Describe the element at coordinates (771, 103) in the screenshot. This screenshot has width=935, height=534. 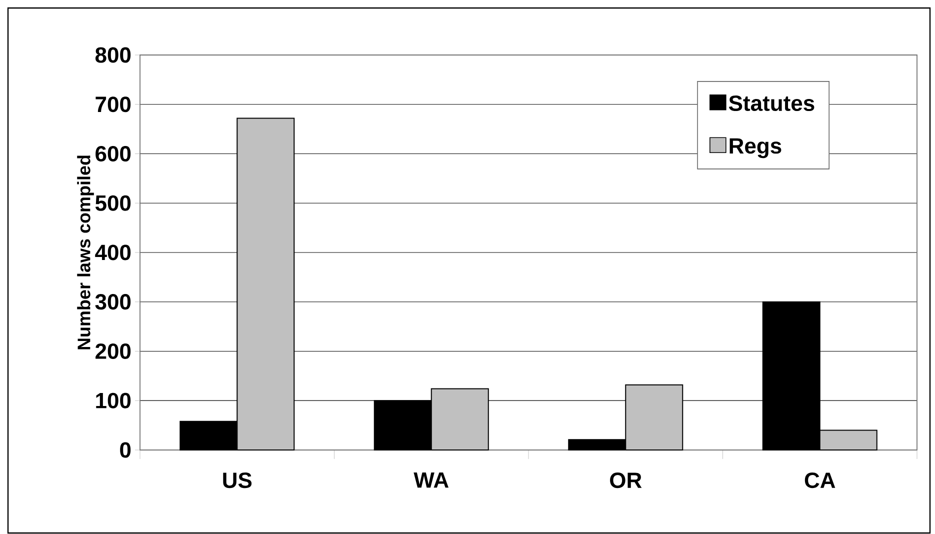
I see `legend-label: Statutes` at that location.